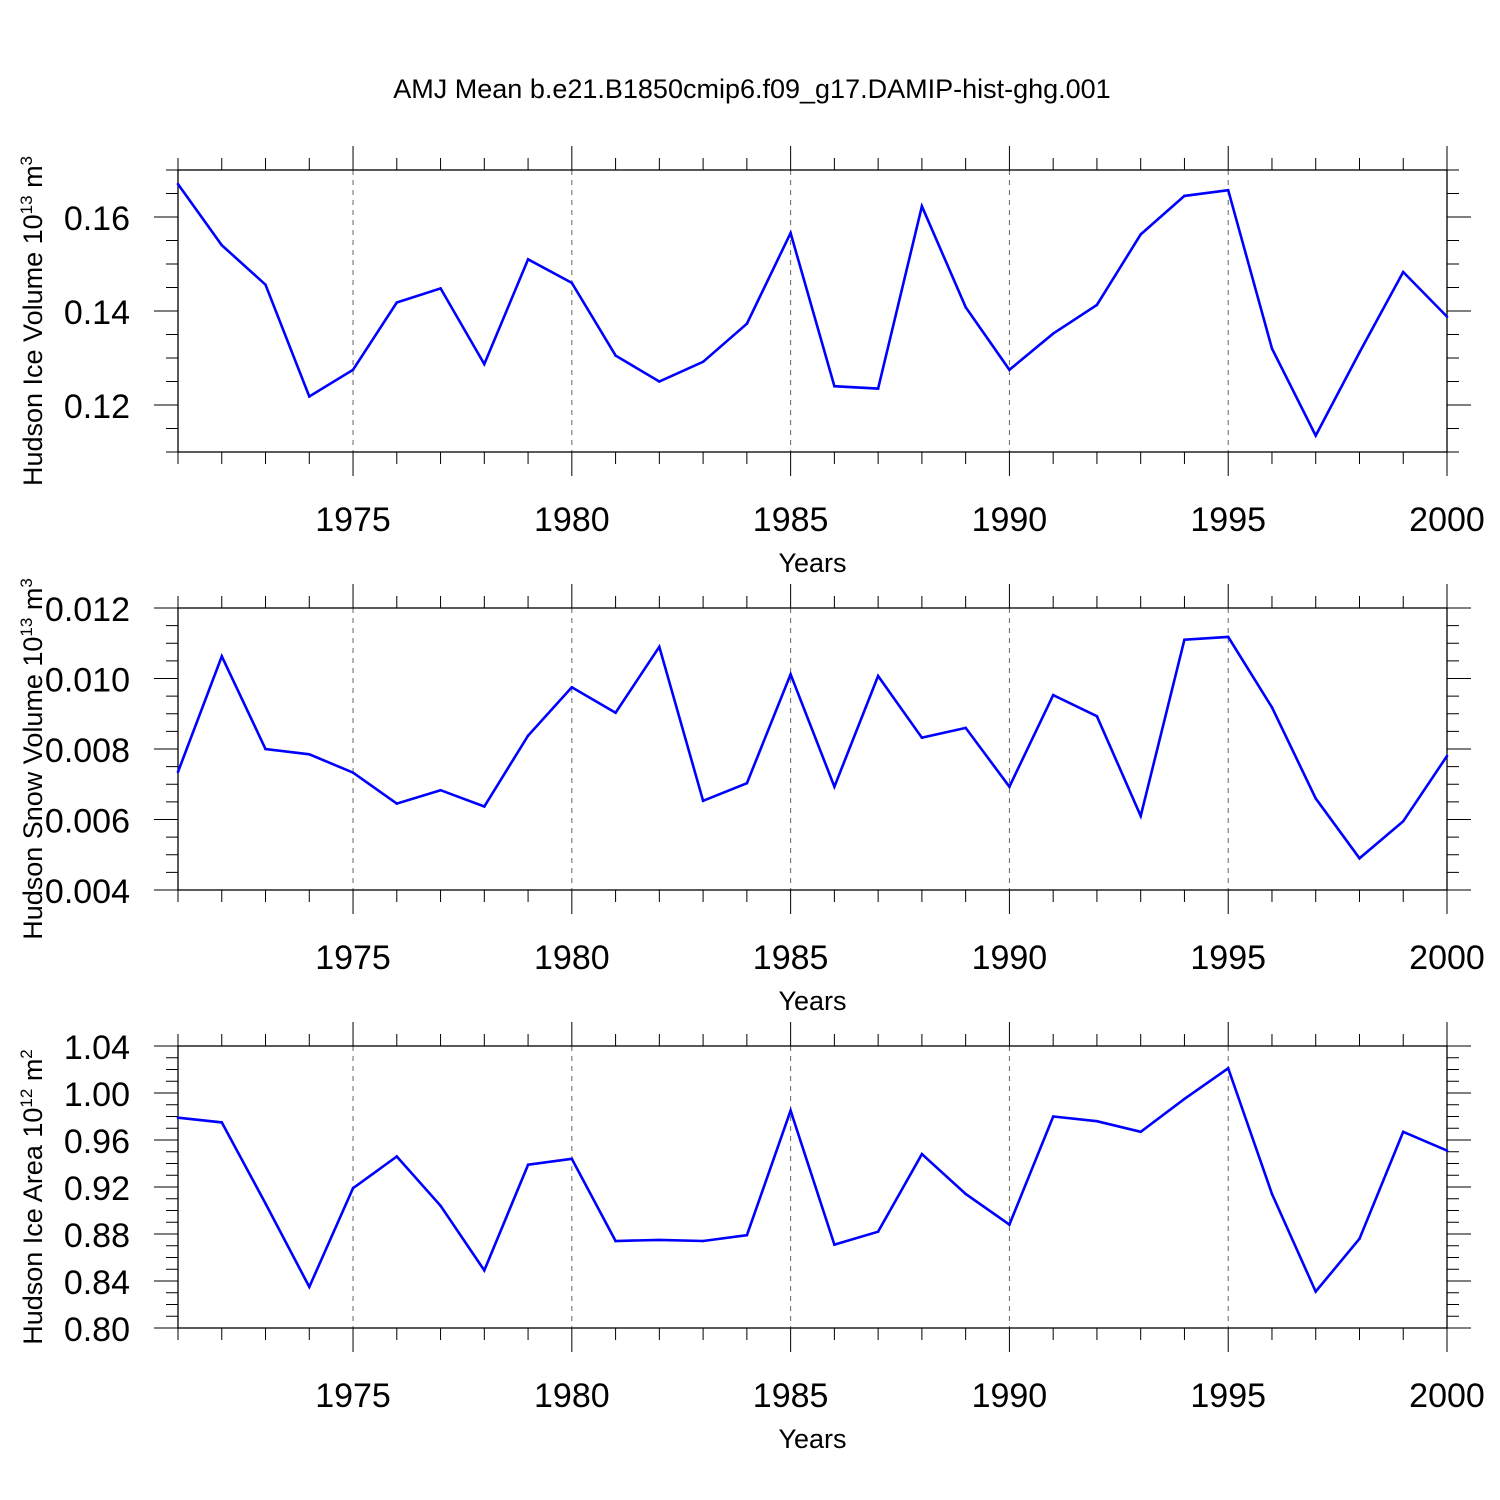 The width and height of the screenshot is (1500, 1500). I want to click on y-axis-label-main: Hudson Snow Volume 10, so click(33, 788).